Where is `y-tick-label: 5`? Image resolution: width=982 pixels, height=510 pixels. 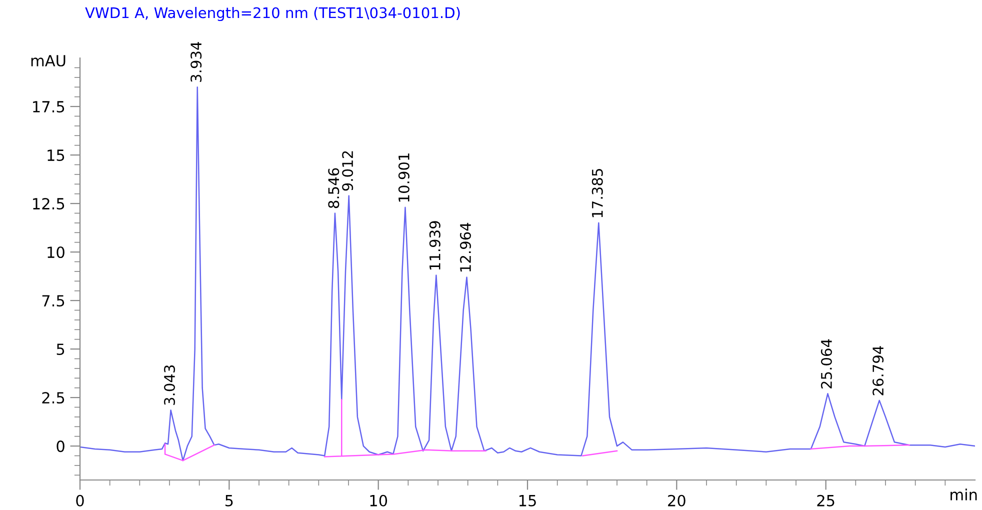 y-tick-label: 5 is located at coordinates (60, 350).